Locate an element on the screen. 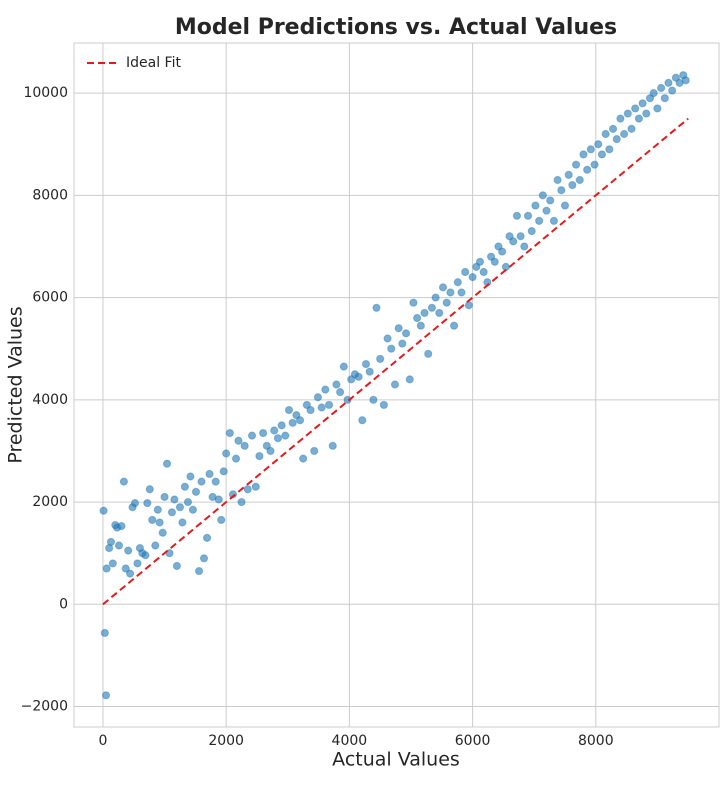 This screenshot has width=724, height=785. y-tick-label: 8000 is located at coordinates (50, 195).